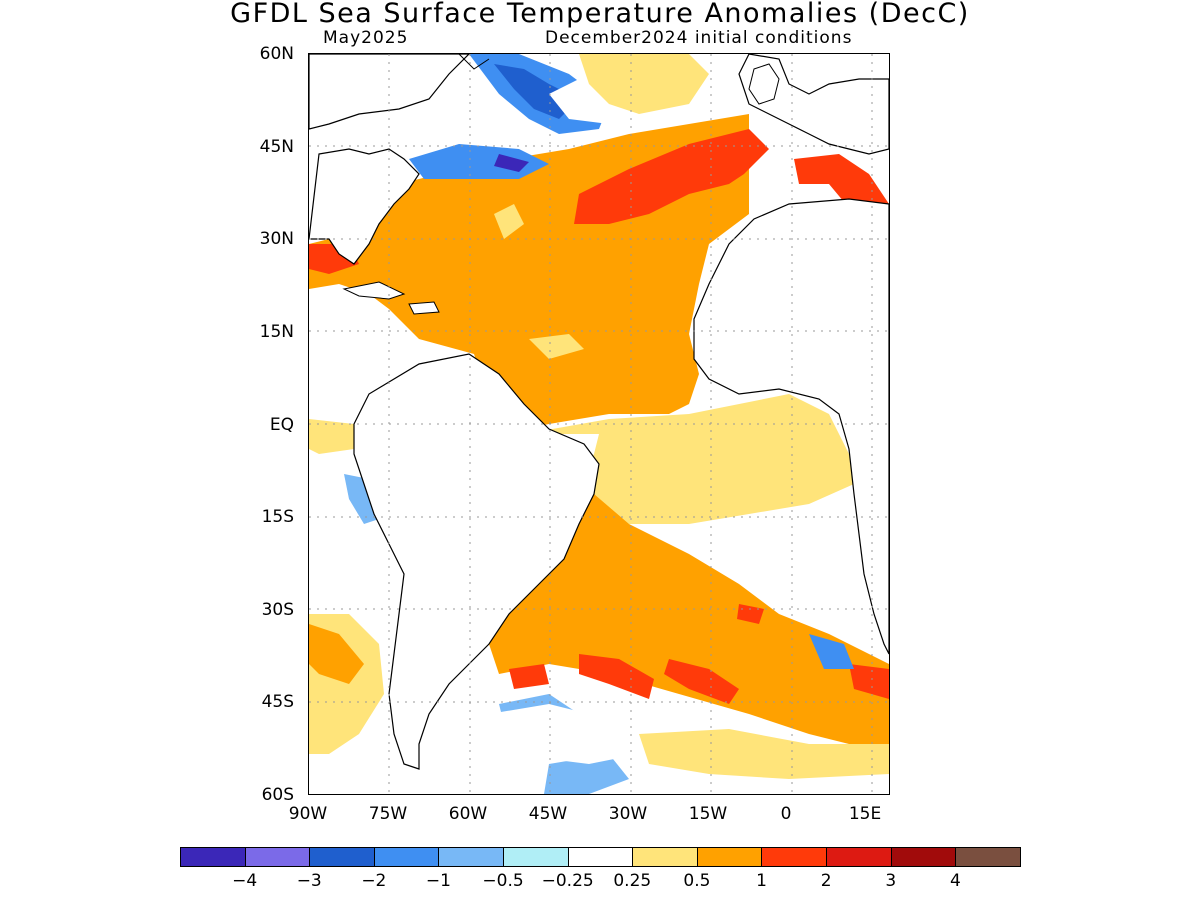 This screenshot has height=900, width=1200. Describe the element at coordinates (391, 298) in the screenshot. I see `caribbean-islands` at that location.